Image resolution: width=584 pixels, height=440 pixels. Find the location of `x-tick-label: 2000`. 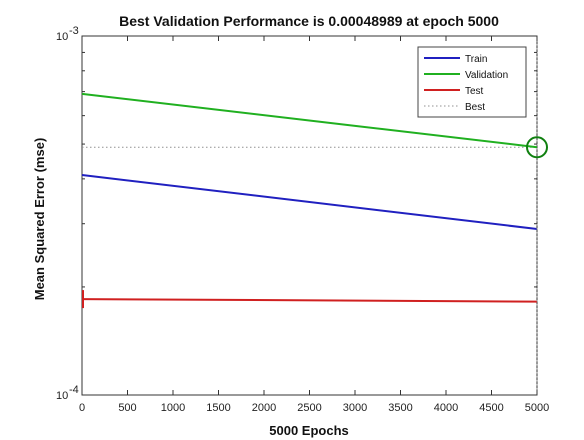

x-tick-label: 2000 is located at coordinates (264, 408).